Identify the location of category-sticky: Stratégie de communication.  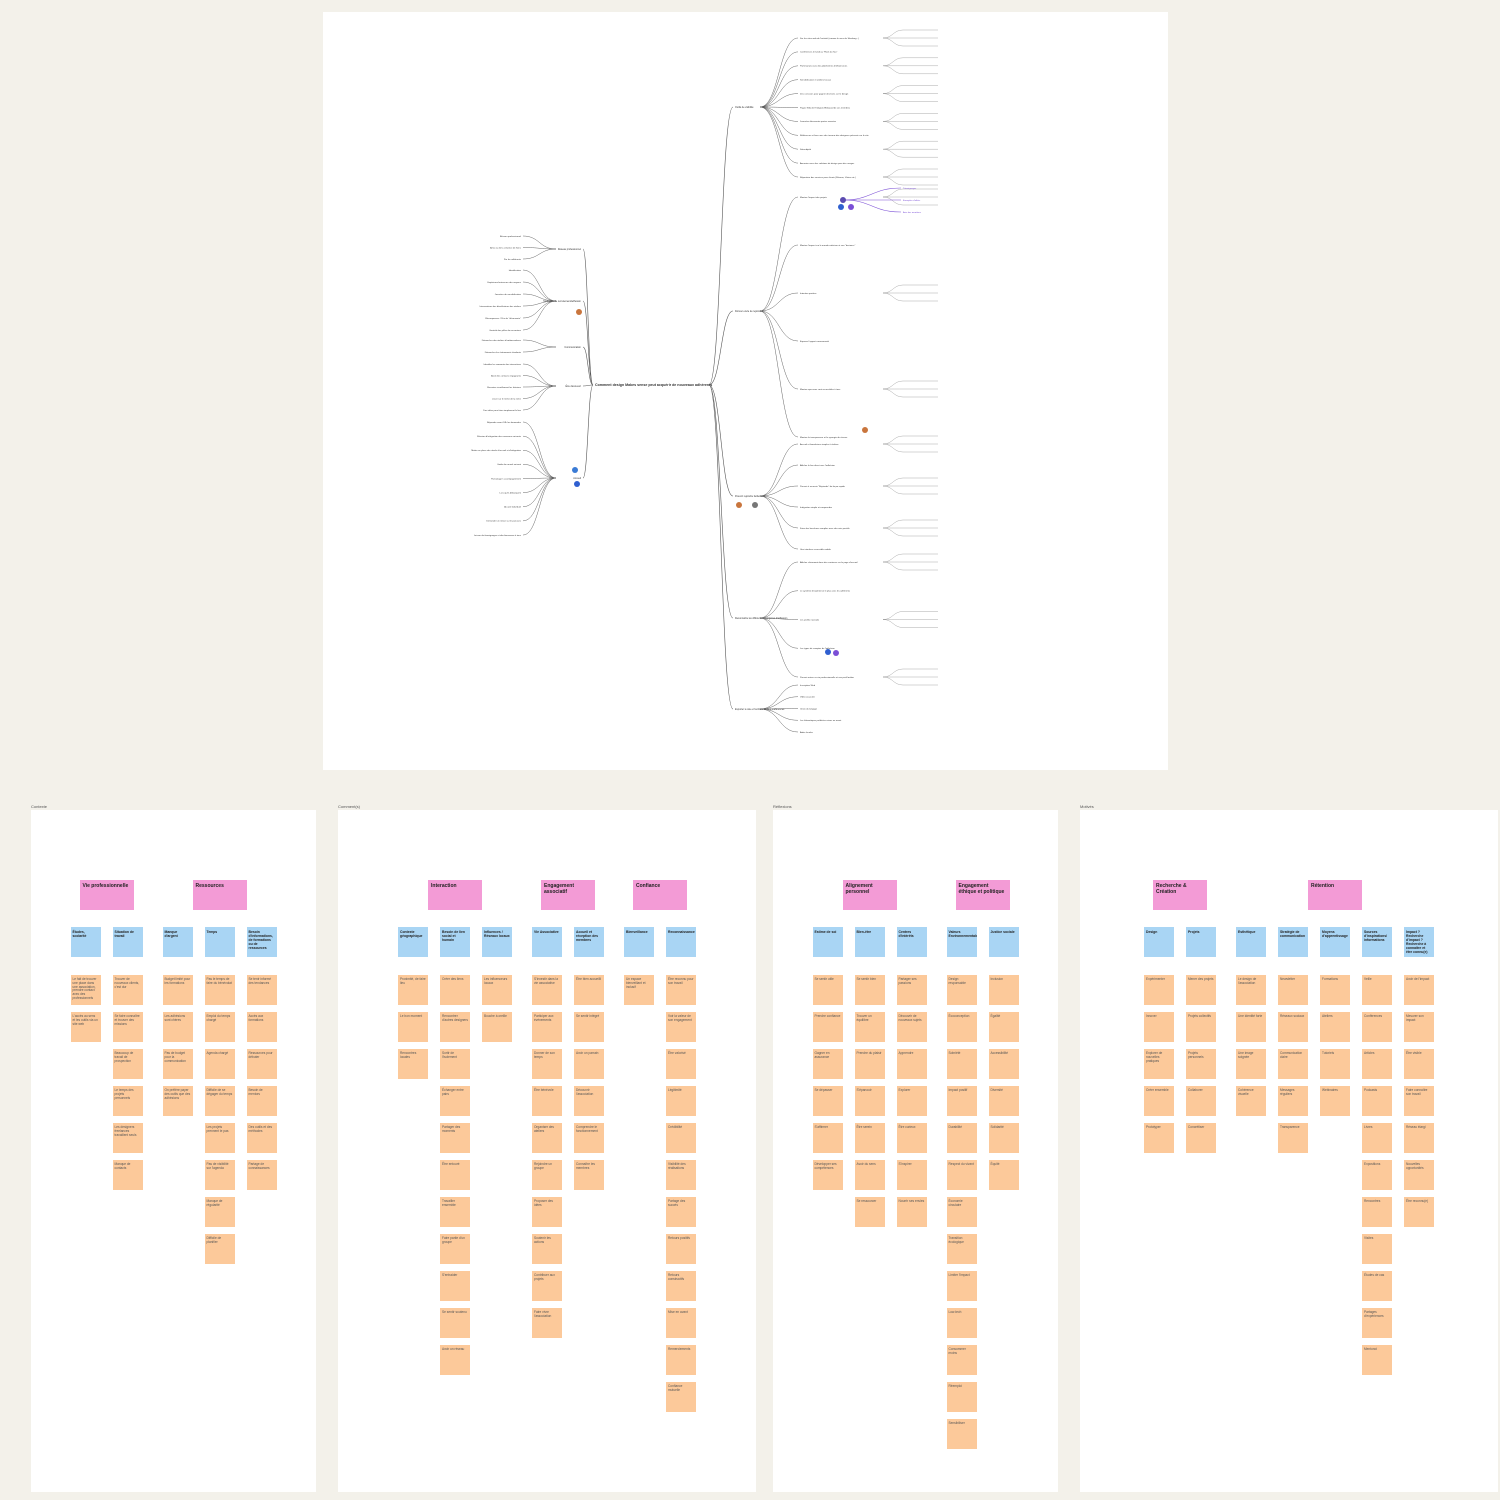
(1293, 942).